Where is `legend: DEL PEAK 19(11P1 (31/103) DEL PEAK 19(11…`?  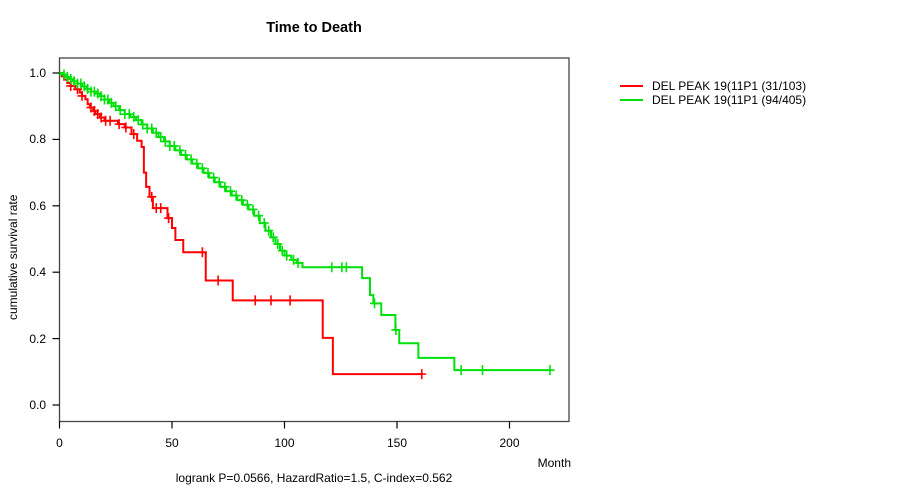
legend: DEL PEAK 19(11P1 (31/103) DEL PEAK 19(11… is located at coordinates (713, 93).